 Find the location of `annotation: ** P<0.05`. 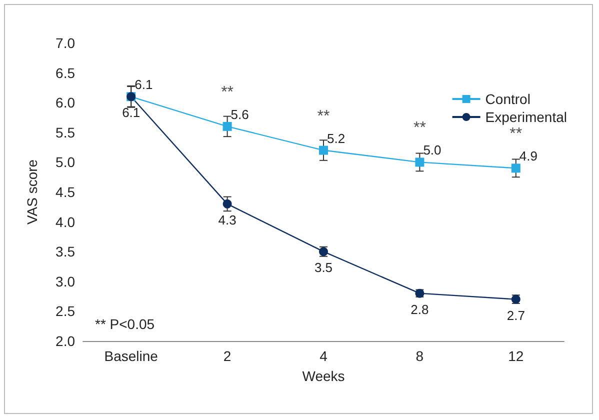

annotation: ** P<0.05 is located at coordinates (125, 324).